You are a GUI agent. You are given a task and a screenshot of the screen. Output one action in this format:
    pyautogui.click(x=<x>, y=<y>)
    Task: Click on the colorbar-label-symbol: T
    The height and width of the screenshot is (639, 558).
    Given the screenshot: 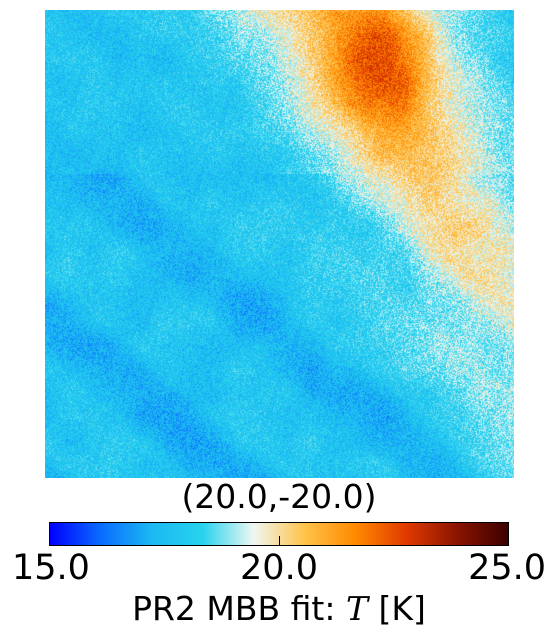 What is the action you would take?
    pyautogui.click(x=356, y=608)
    